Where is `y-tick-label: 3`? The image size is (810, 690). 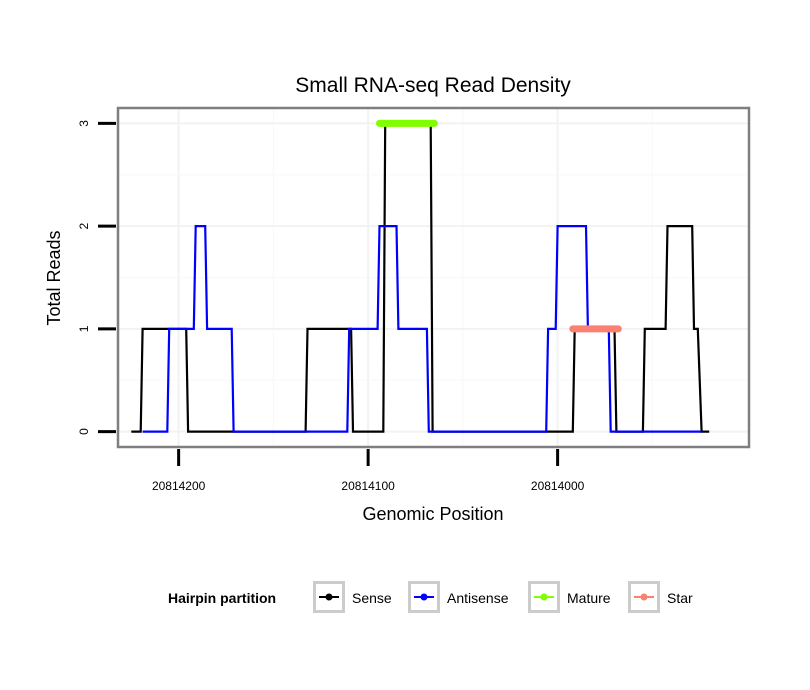
y-tick-label: 3 is located at coordinates (84, 123).